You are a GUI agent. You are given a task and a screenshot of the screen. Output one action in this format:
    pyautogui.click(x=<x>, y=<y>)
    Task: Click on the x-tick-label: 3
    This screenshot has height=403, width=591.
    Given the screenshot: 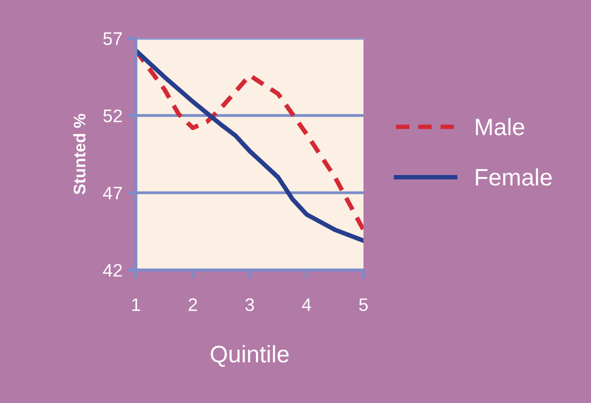 What is the action you would take?
    pyautogui.click(x=249, y=305)
    